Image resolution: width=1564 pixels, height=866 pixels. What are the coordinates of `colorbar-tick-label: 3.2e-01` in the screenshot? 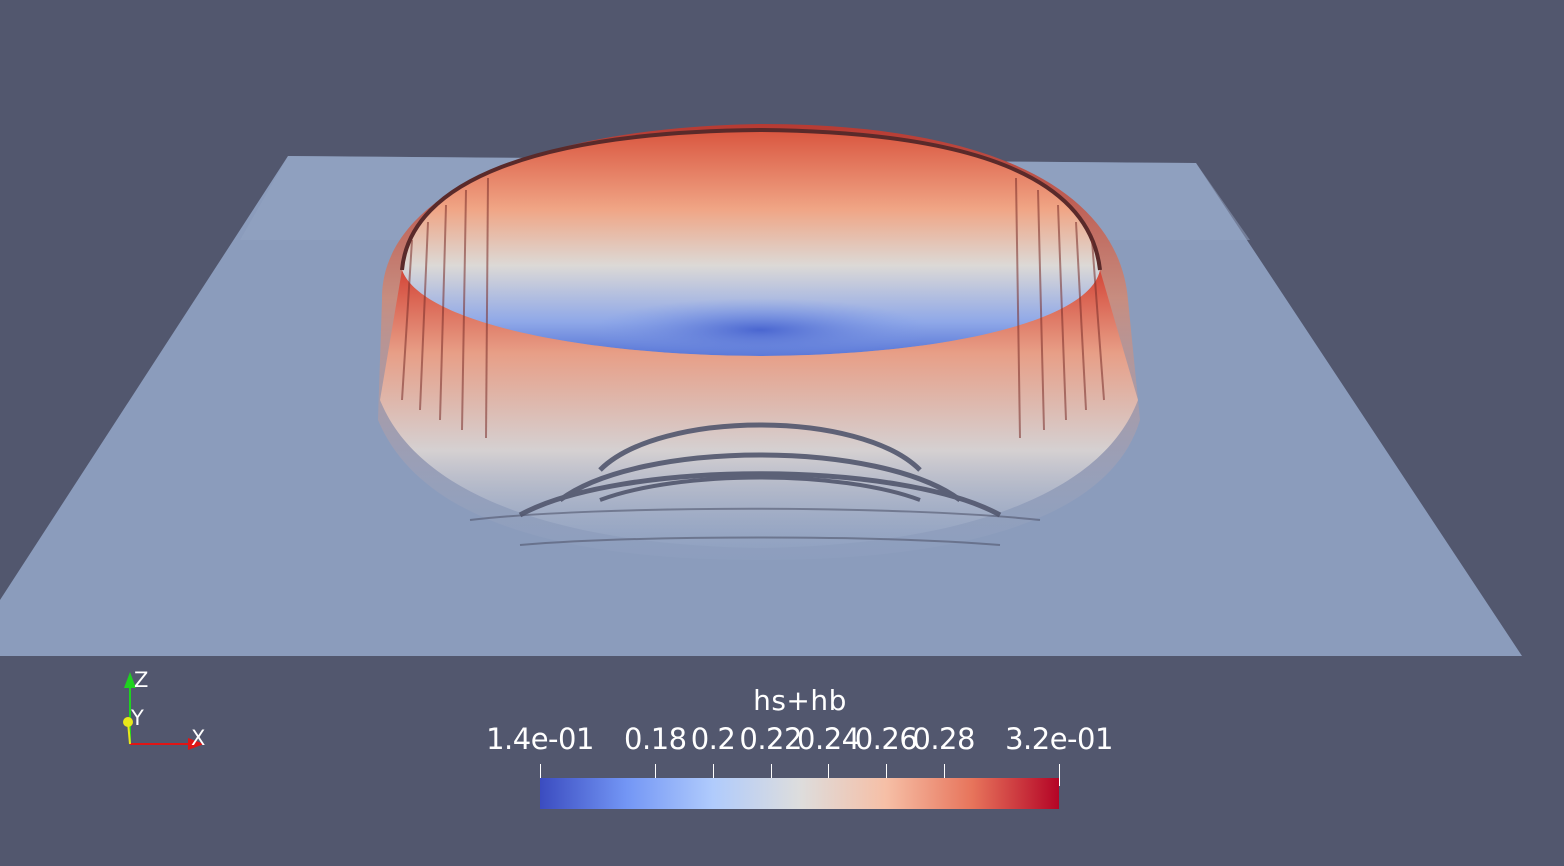 It's located at (1059, 739).